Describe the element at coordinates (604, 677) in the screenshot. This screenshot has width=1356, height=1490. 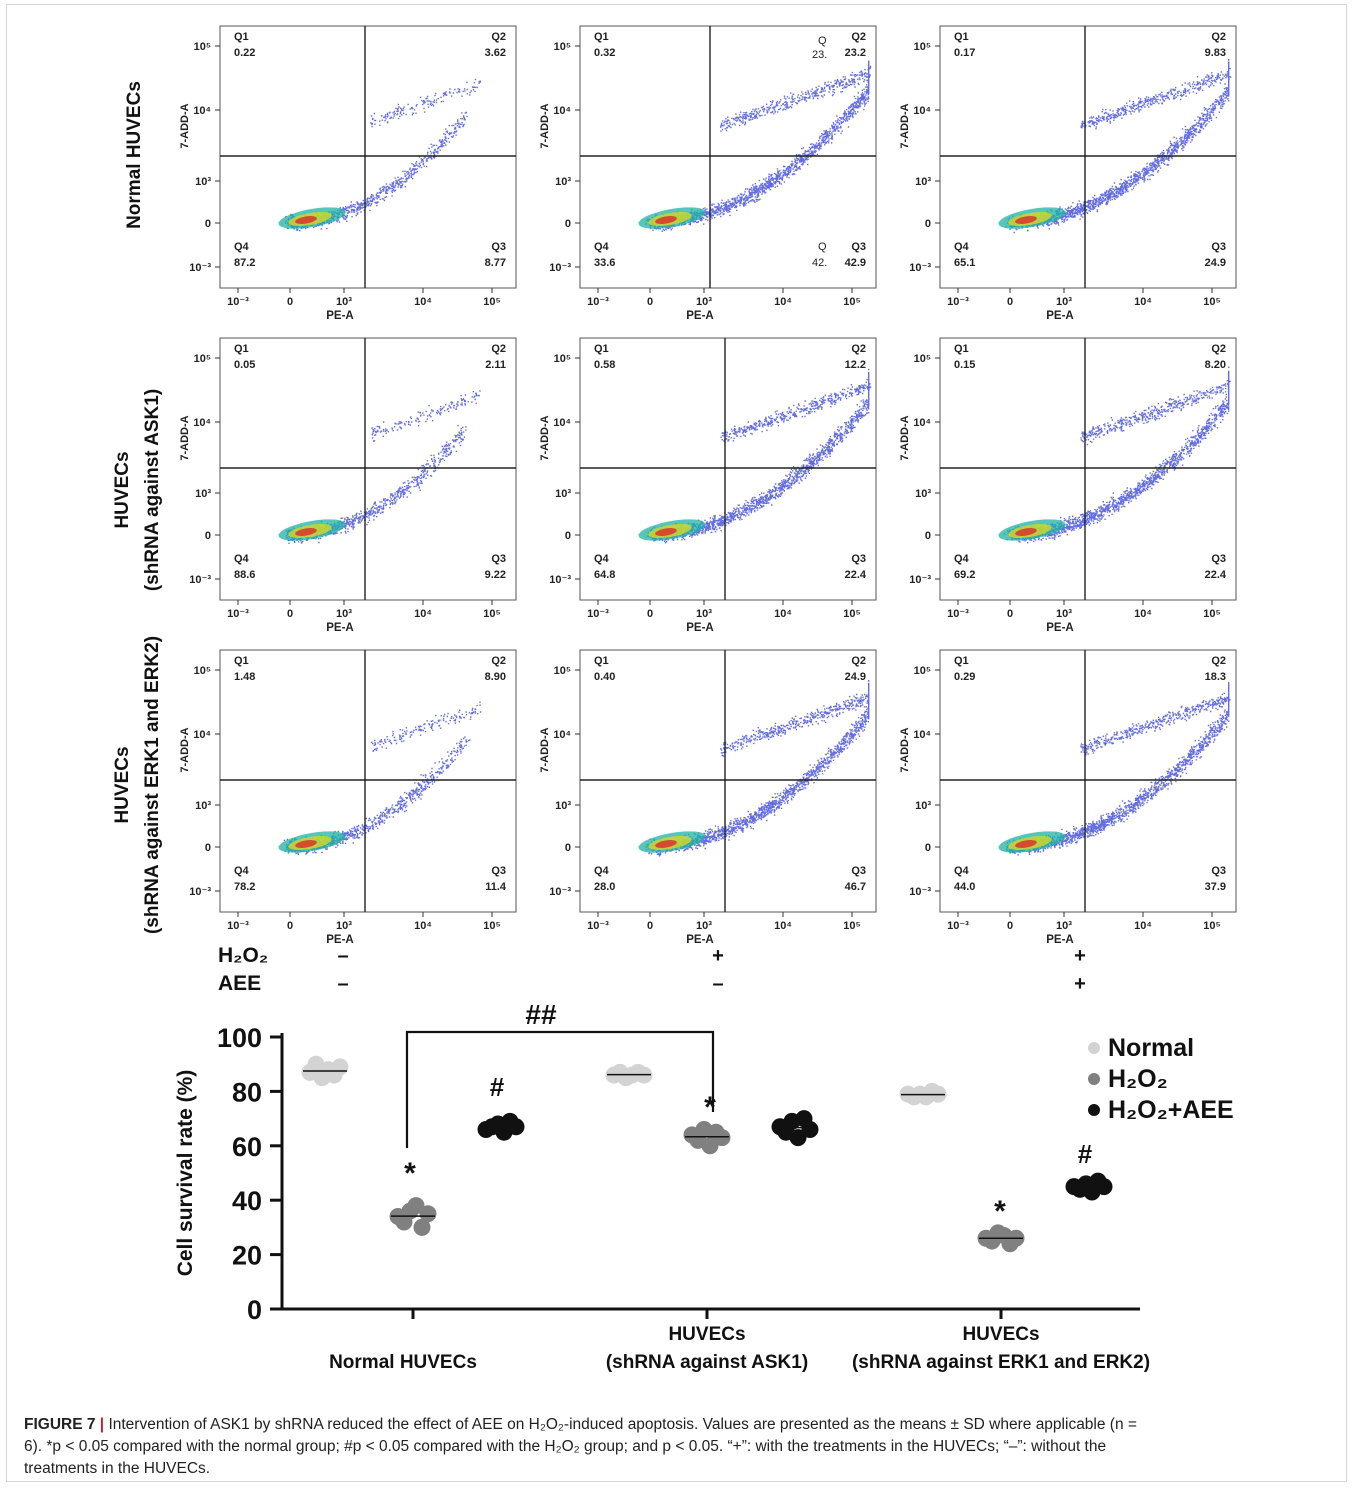
I see `quadrant-value: 0.40` at that location.